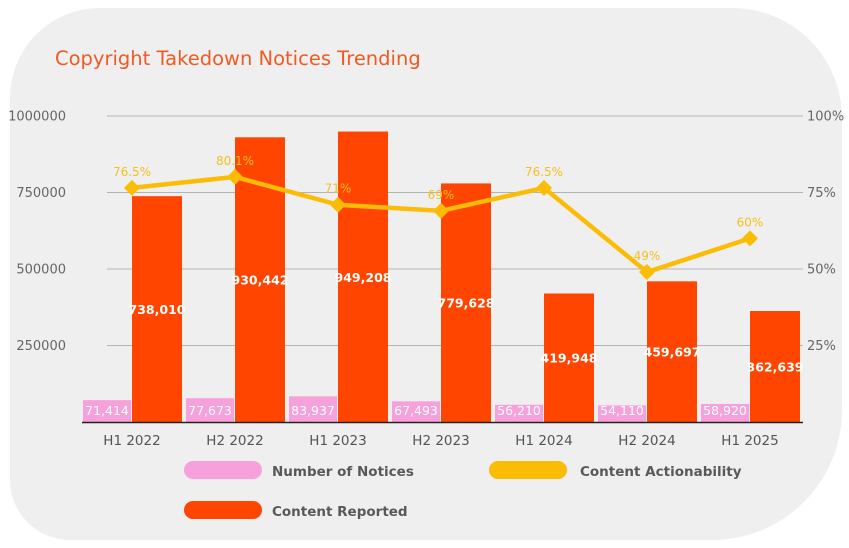  Describe the element at coordinates (337, 441) in the screenshot. I see `x-tick-label: H1 2023` at that location.